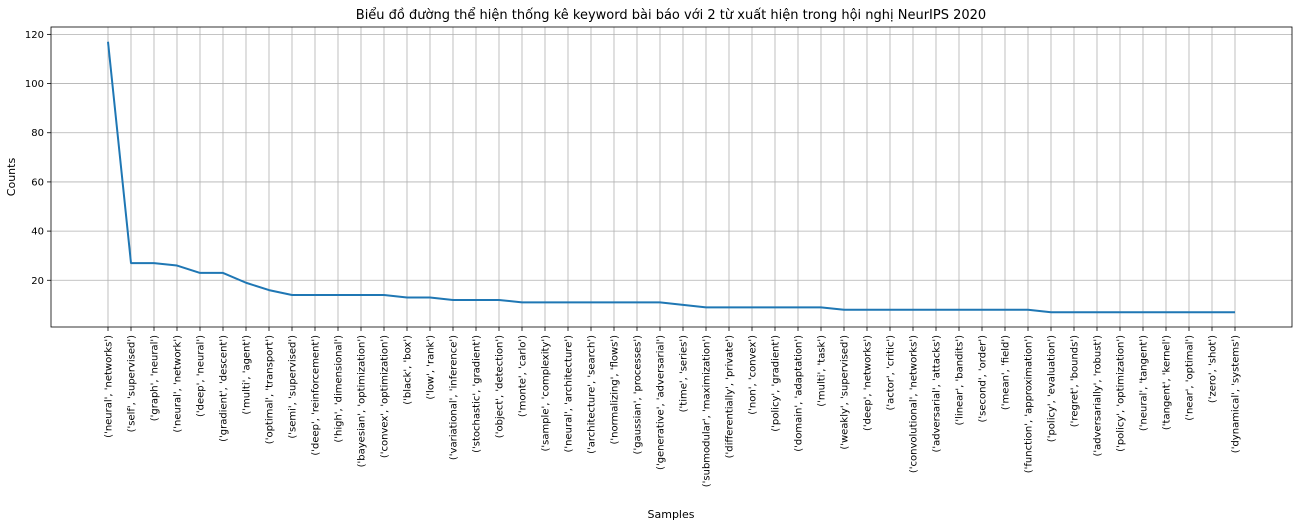 The image size is (1299, 528). Describe the element at coordinates (1052, 388) in the screenshot. I see `x-tick-label: ('policy', 'evaluation')` at that location.